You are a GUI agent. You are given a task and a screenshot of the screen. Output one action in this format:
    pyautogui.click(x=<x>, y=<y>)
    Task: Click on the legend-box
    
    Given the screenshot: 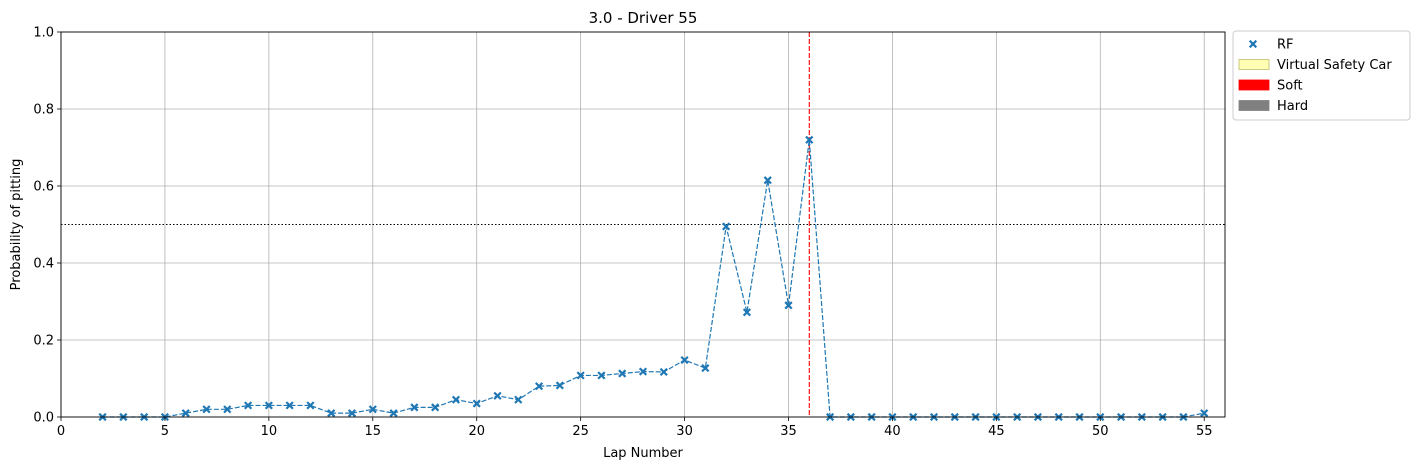 What is the action you would take?
    pyautogui.click(x=1321, y=75)
    